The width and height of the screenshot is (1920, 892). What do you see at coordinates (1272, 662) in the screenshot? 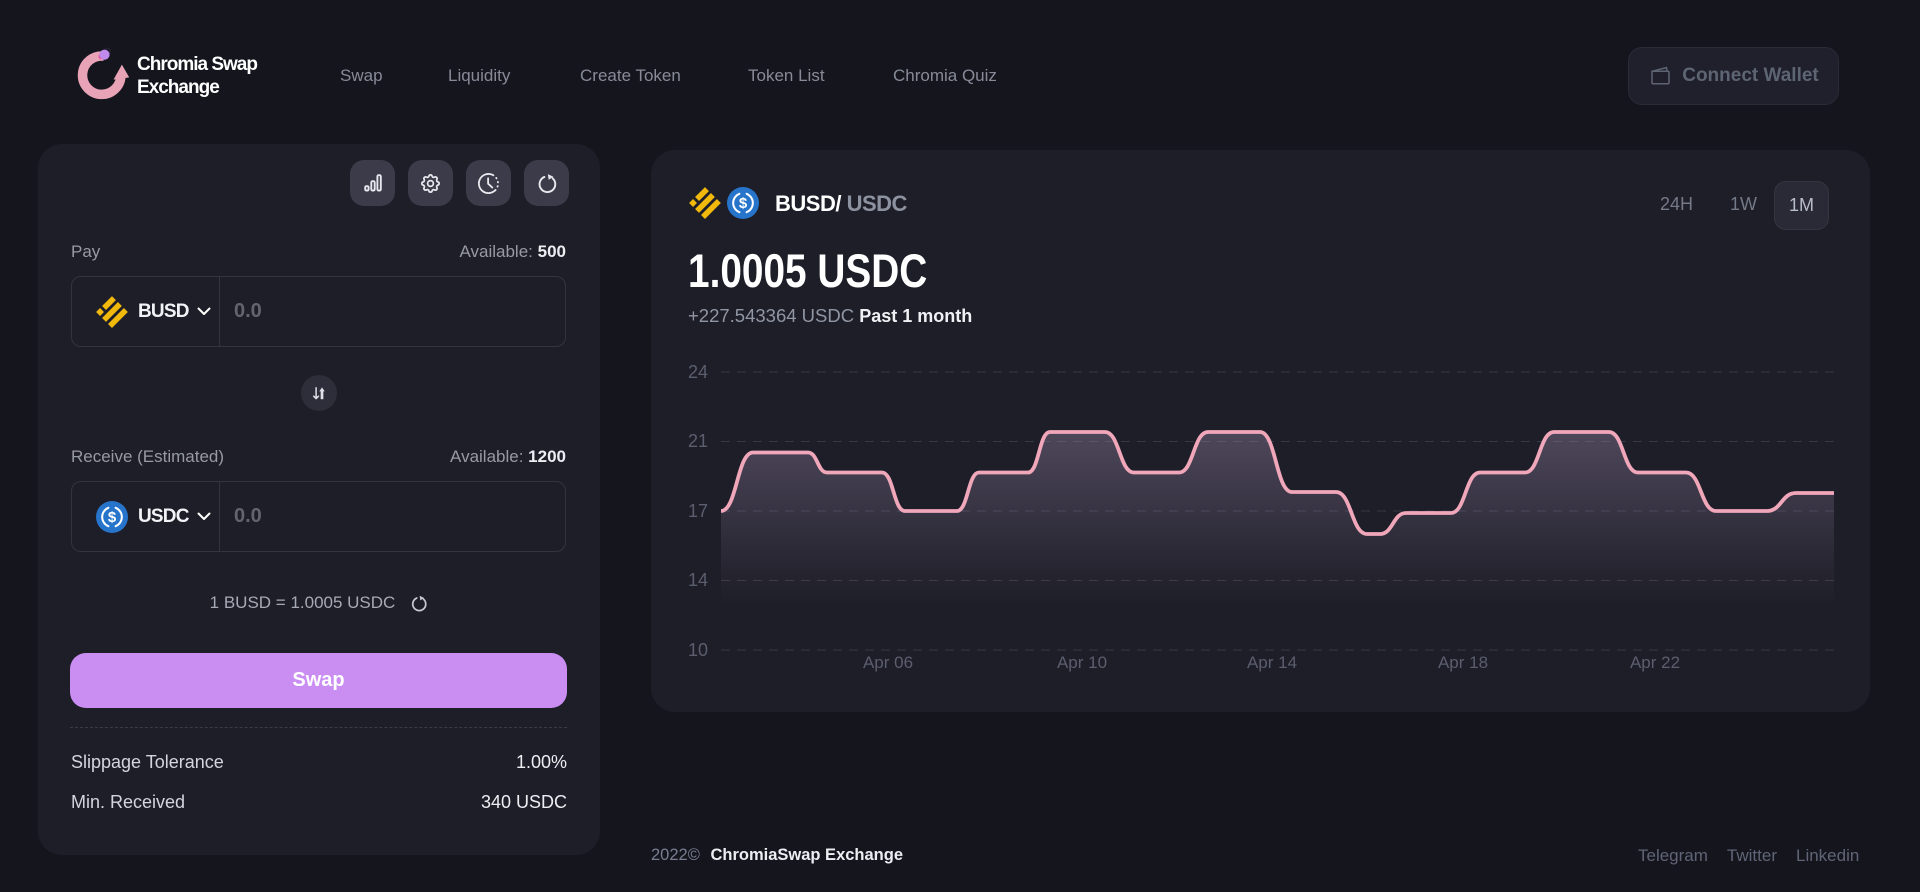
I see `svg-text: Apr 14` at bounding box center [1272, 662].